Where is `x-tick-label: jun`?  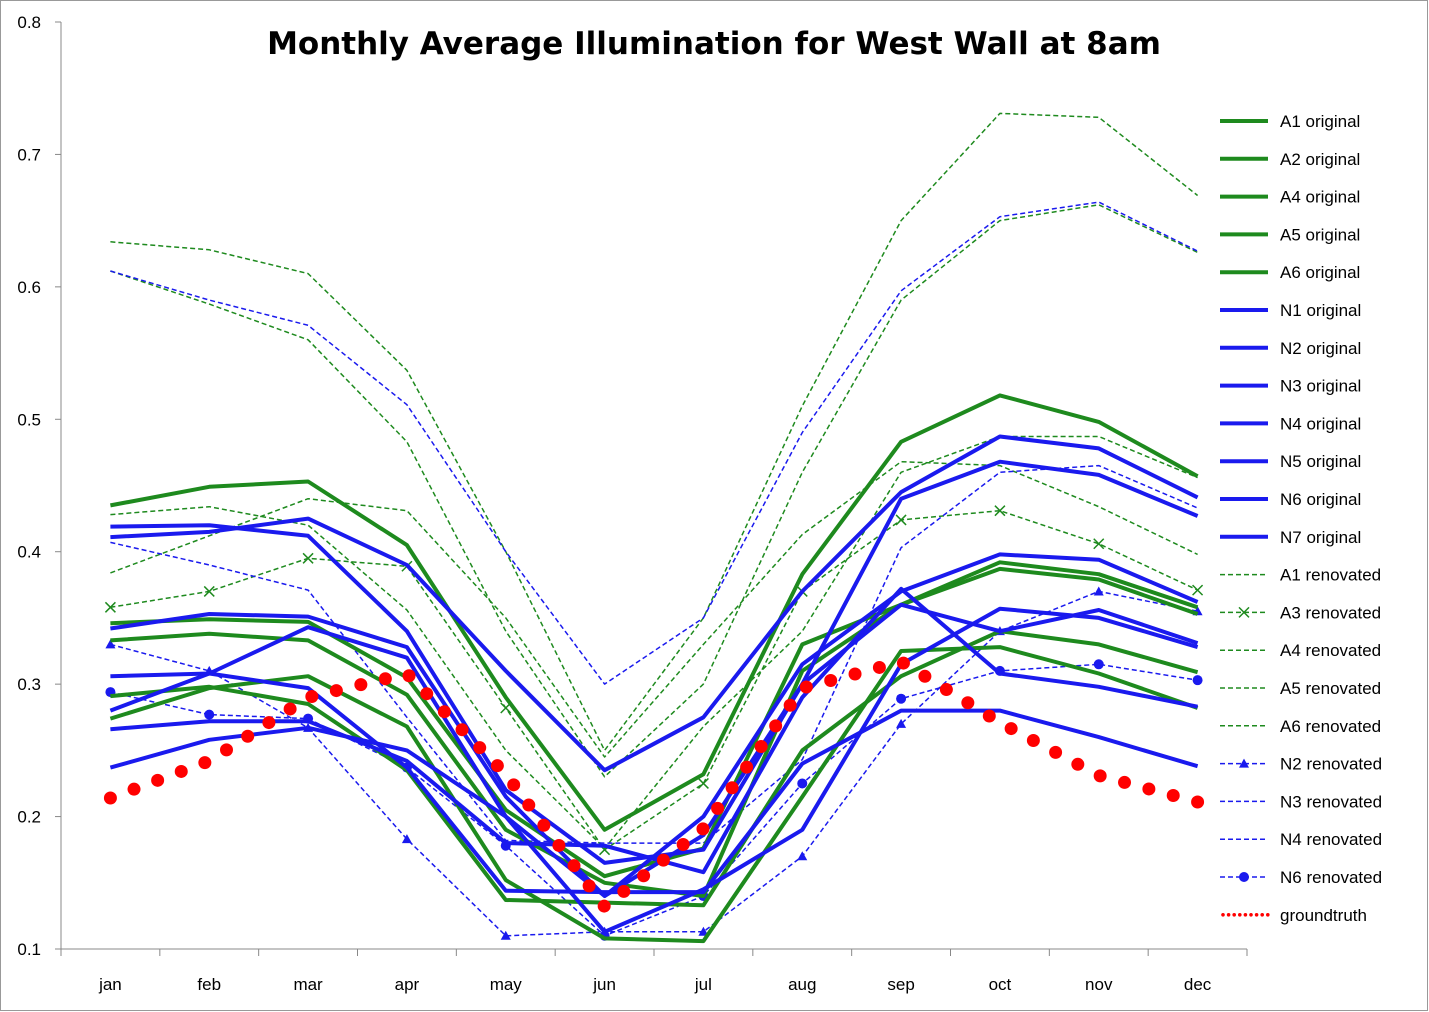 x-tick-label: jun is located at coordinates (604, 984).